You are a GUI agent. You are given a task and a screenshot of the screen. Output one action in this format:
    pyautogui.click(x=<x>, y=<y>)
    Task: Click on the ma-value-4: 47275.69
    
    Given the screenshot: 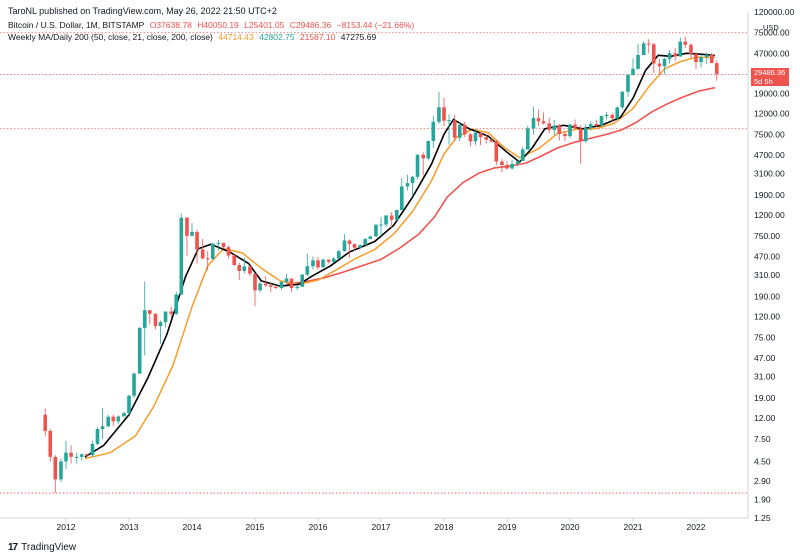 What is the action you would take?
    pyautogui.click(x=358, y=37)
    